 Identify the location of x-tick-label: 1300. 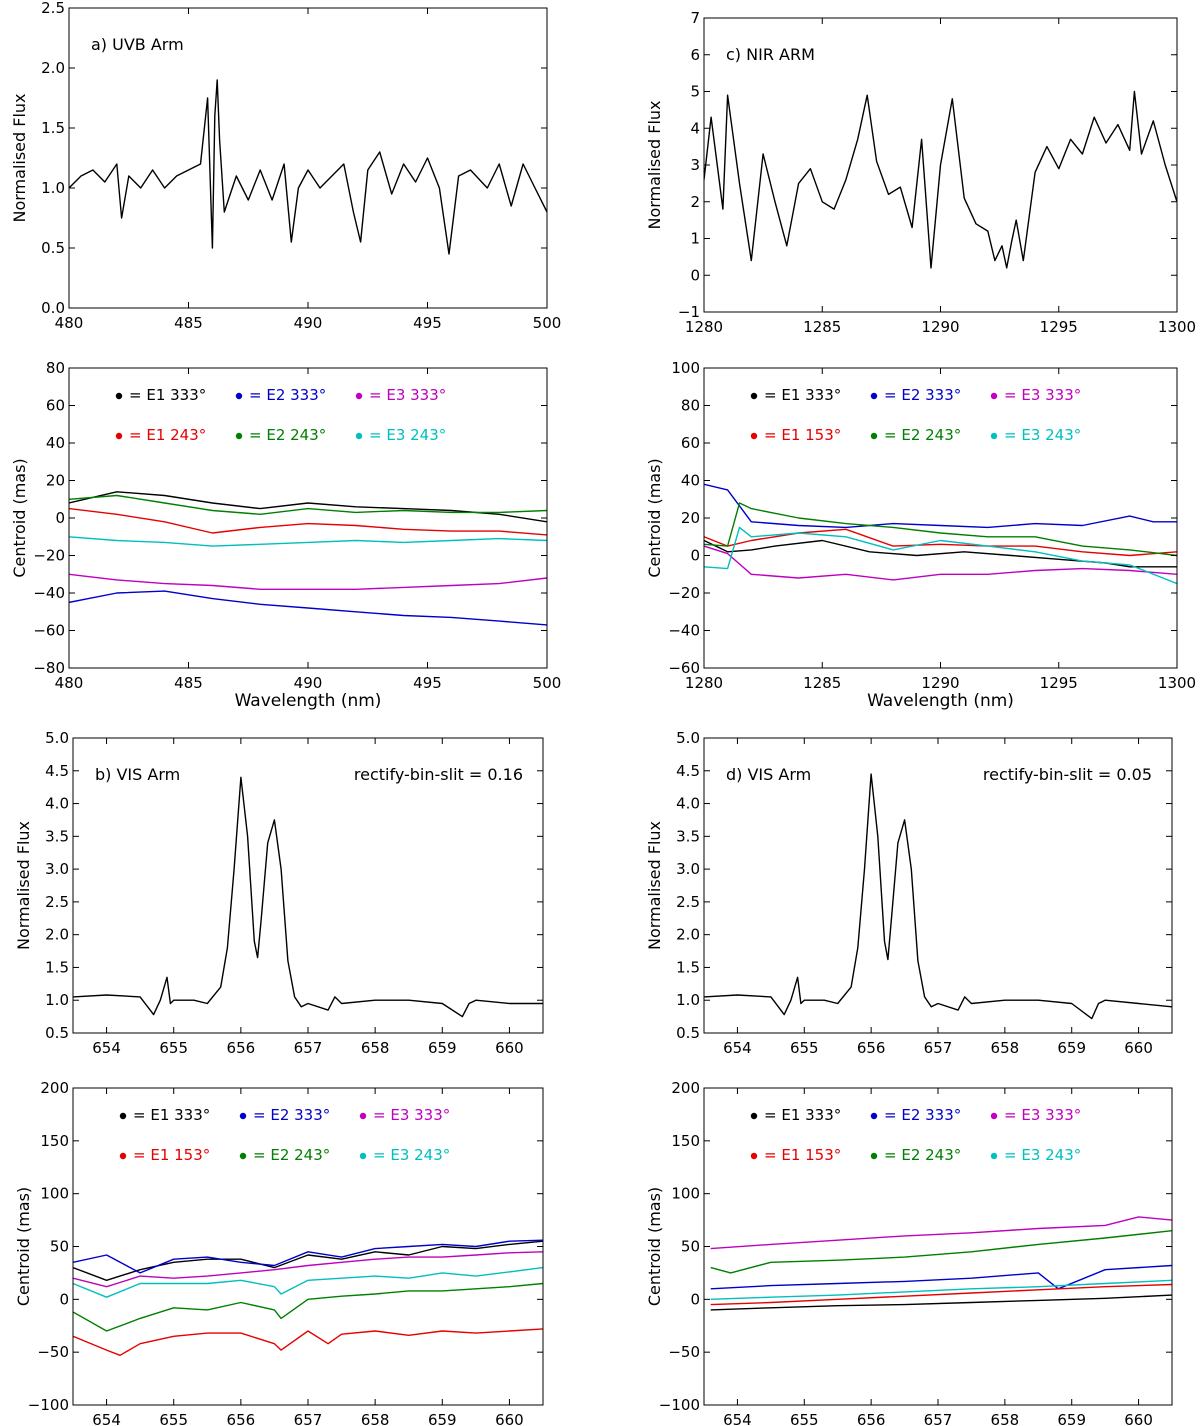
(1177, 683).